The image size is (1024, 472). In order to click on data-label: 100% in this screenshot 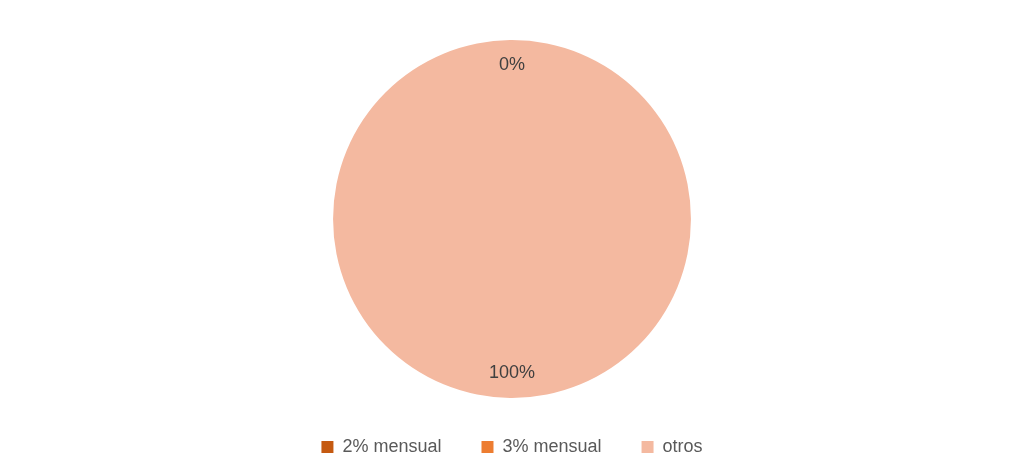, I will do `click(512, 371)`.